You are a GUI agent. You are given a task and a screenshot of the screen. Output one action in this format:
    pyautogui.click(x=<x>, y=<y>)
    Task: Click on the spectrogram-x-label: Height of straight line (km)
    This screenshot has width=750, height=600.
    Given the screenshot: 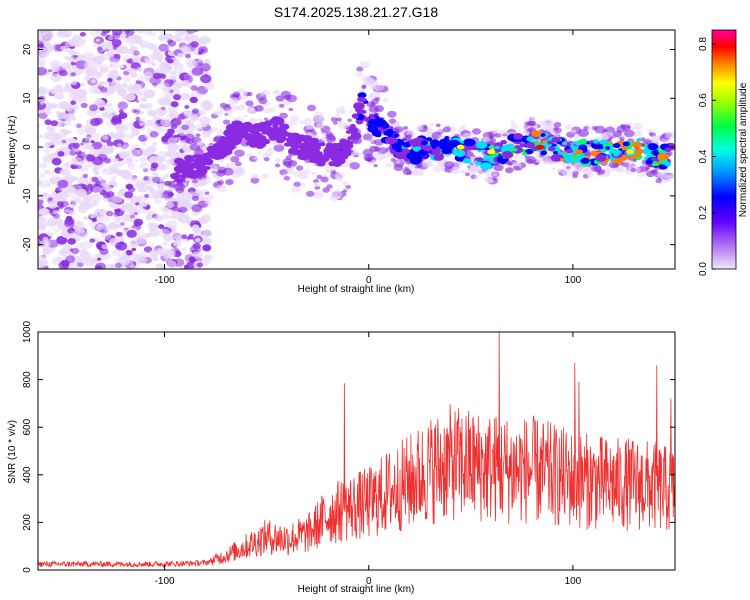 What is the action you would take?
    pyautogui.click(x=356, y=289)
    